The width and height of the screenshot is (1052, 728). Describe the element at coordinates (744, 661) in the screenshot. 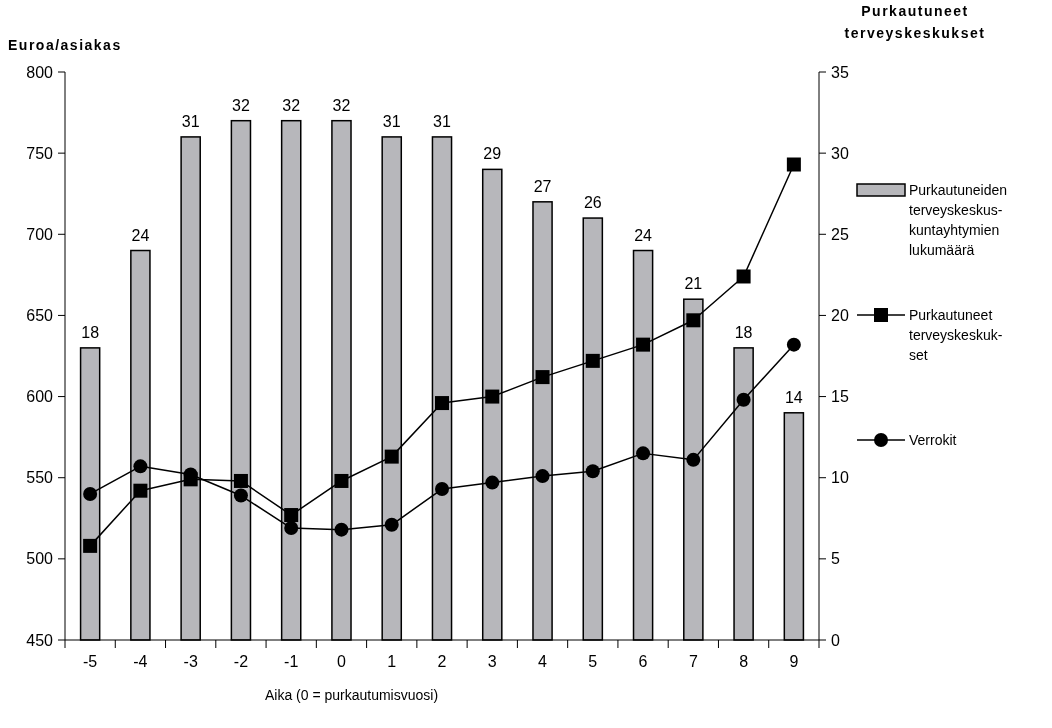

I see `x-tick-label: 8` at that location.